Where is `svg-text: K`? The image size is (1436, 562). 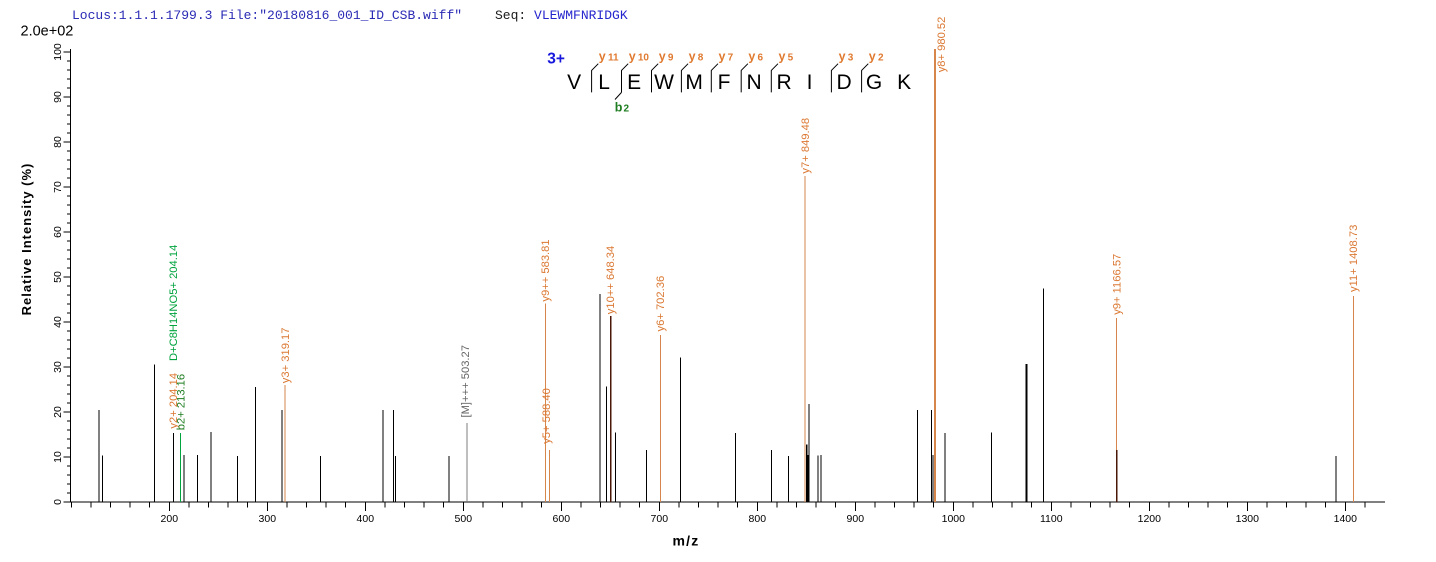 svg-text: K is located at coordinates (904, 82).